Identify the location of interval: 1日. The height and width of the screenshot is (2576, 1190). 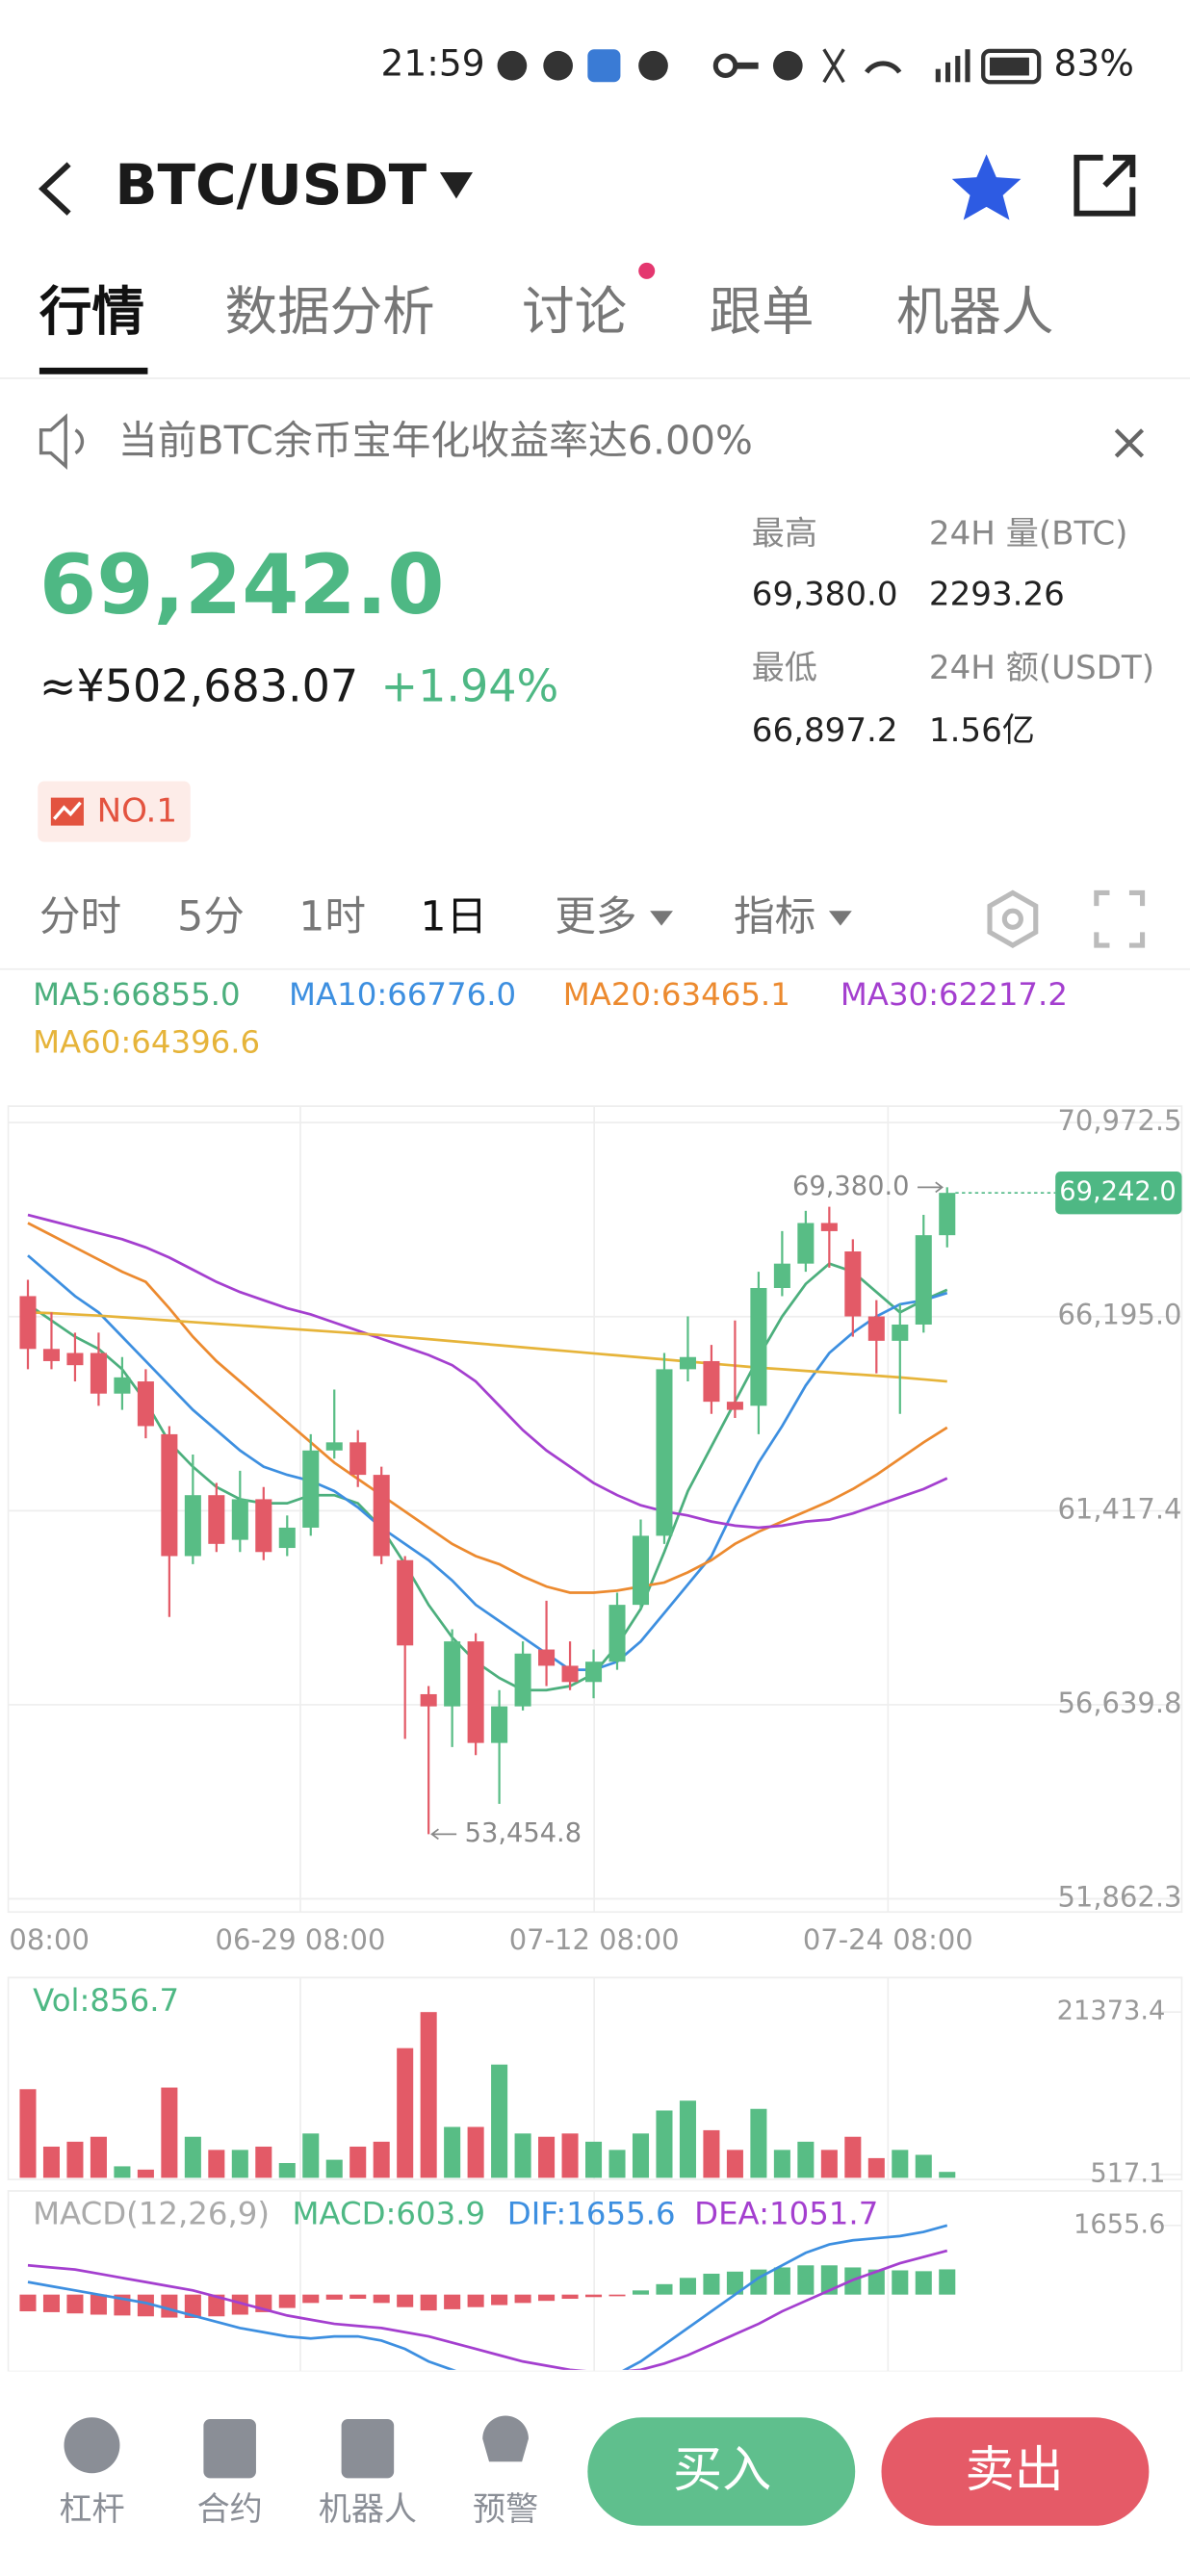
(454, 916).